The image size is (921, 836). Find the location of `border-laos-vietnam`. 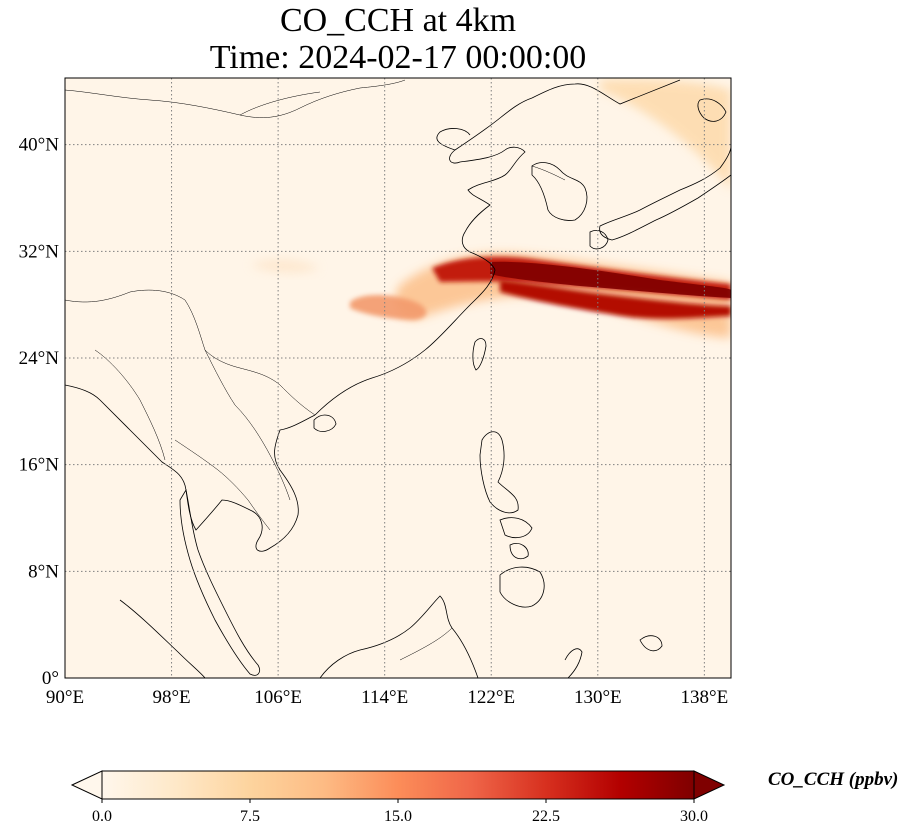

border-laos-vietnam is located at coordinates (247, 425).